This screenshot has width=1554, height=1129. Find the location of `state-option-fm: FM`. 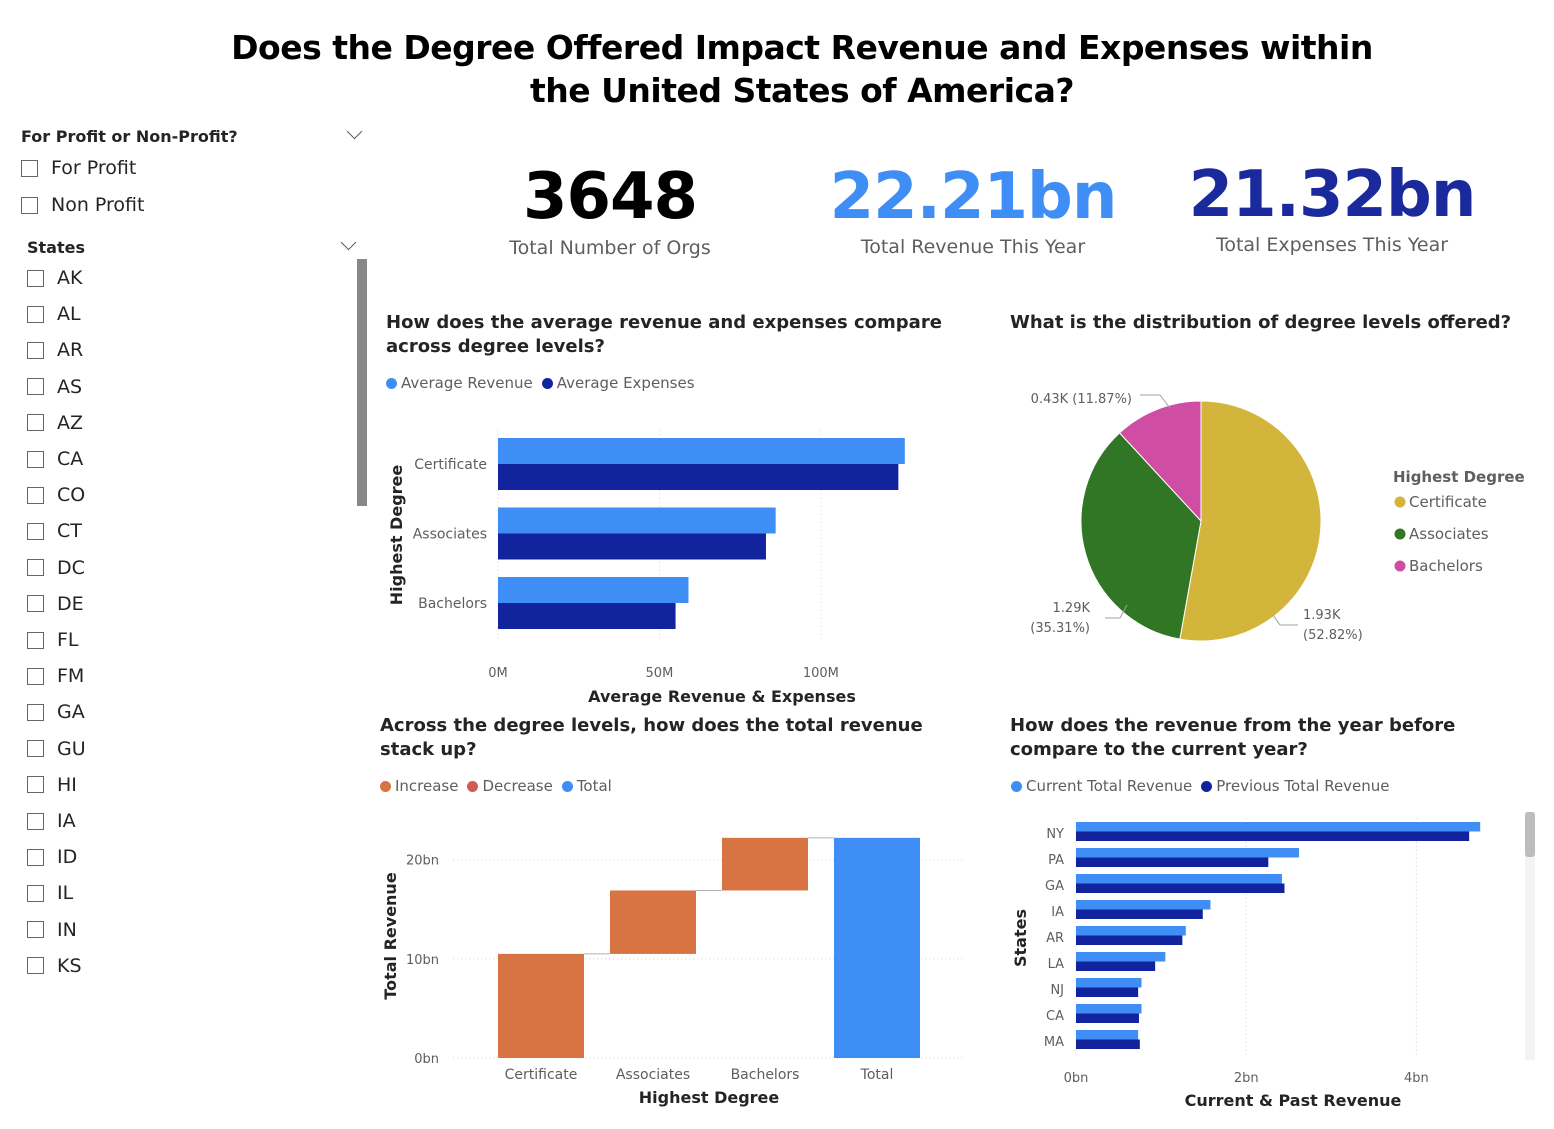

state-option-fm: FM is located at coordinates (55, 676).